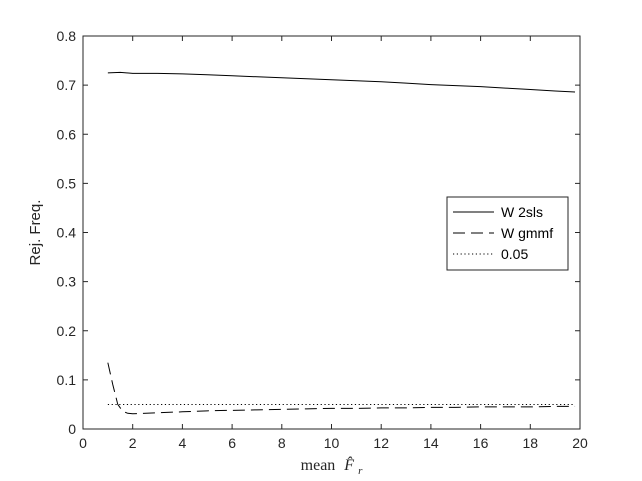  I want to click on x-axis-label-symbol: F̂, so click(348, 464).